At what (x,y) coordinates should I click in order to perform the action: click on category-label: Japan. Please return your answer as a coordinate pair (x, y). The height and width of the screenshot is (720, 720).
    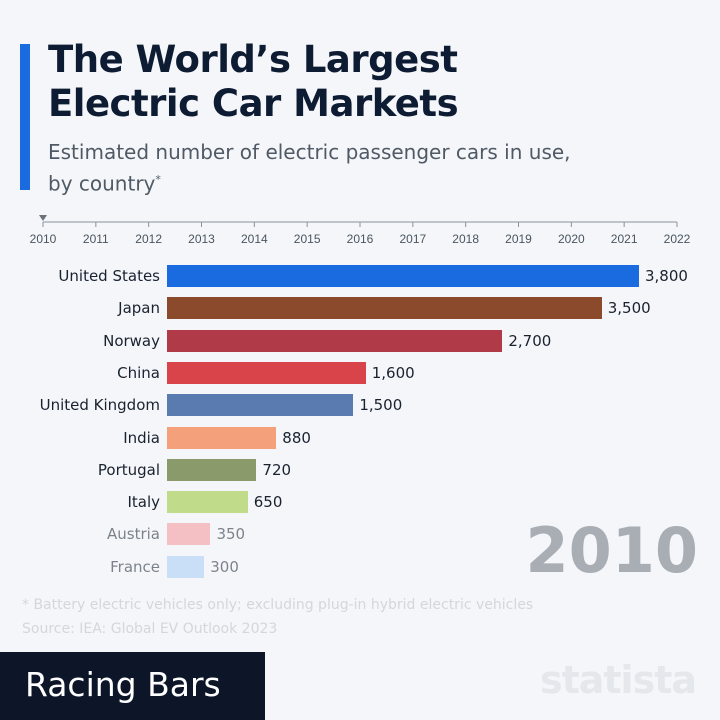
    Looking at the image, I should click on (139, 308).